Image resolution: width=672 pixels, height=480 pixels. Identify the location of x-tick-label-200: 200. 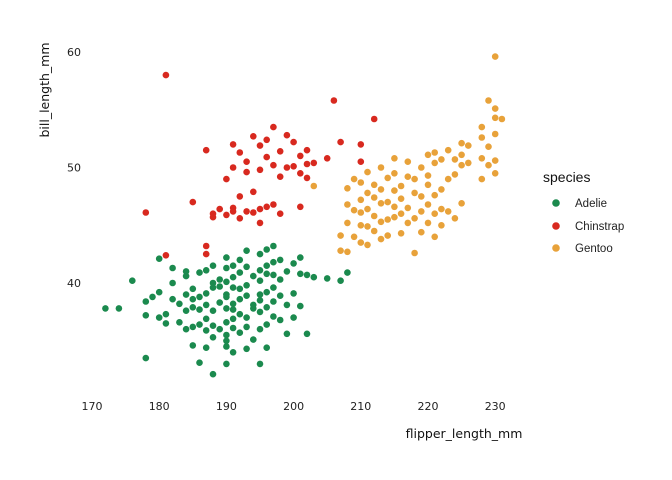
(293, 406).